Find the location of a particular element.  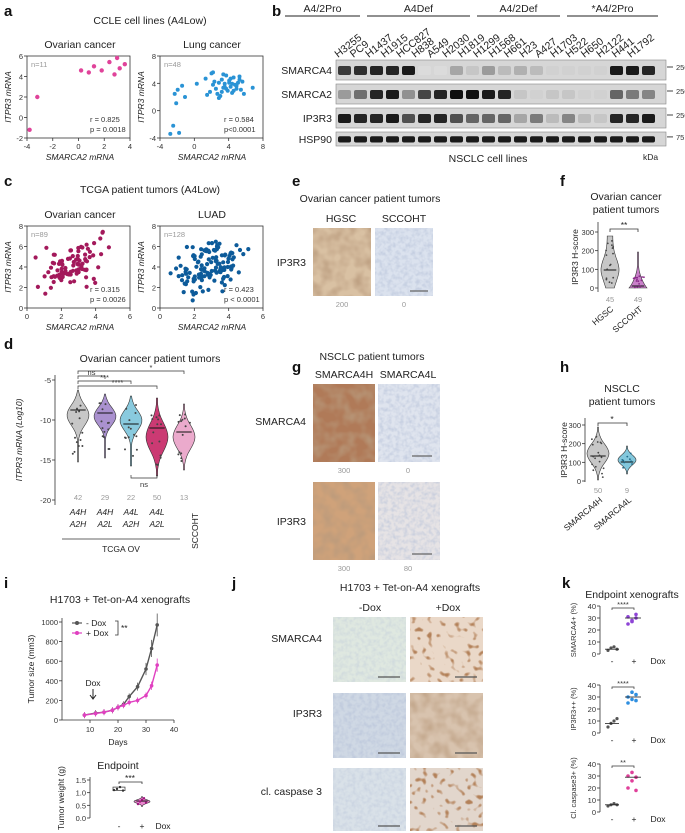

category-a4: A4L is located at coordinates (156, 512).